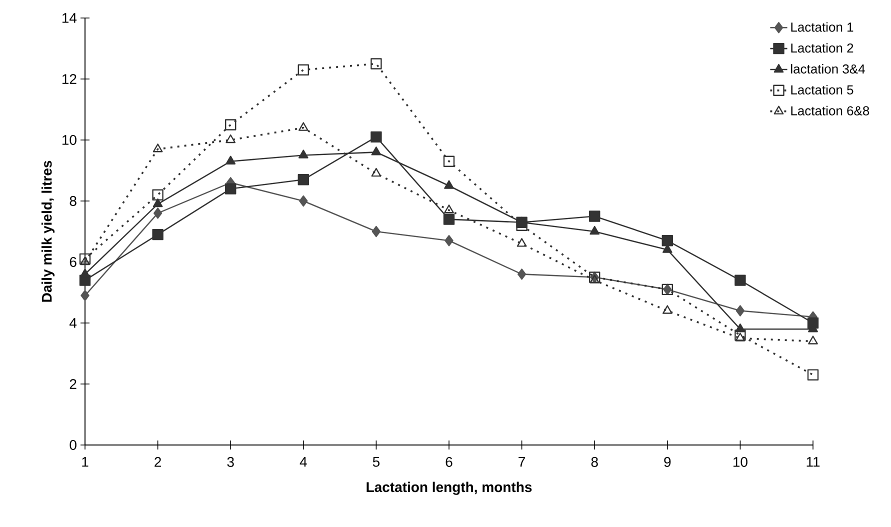  What do you see at coordinates (667, 462) in the screenshot?
I see `x-tick-label: 9` at bounding box center [667, 462].